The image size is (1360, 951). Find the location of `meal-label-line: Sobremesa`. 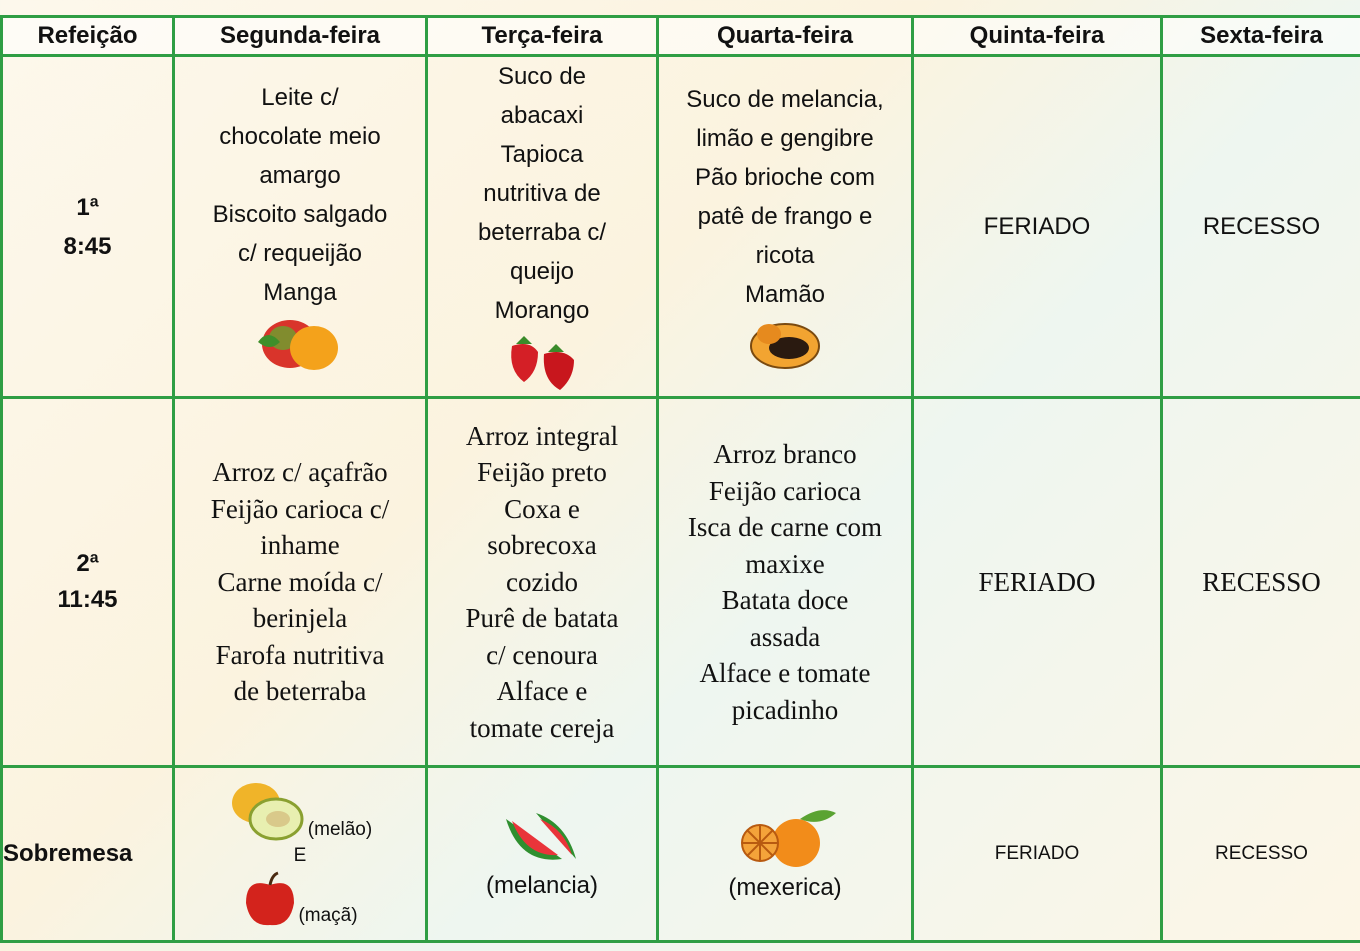

meal-label-line: Sobremesa is located at coordinates (68, 853).